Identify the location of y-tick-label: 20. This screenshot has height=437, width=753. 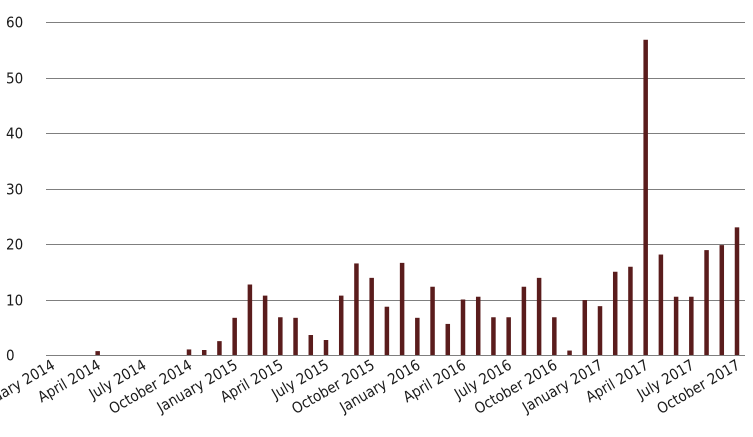
(14, 245).